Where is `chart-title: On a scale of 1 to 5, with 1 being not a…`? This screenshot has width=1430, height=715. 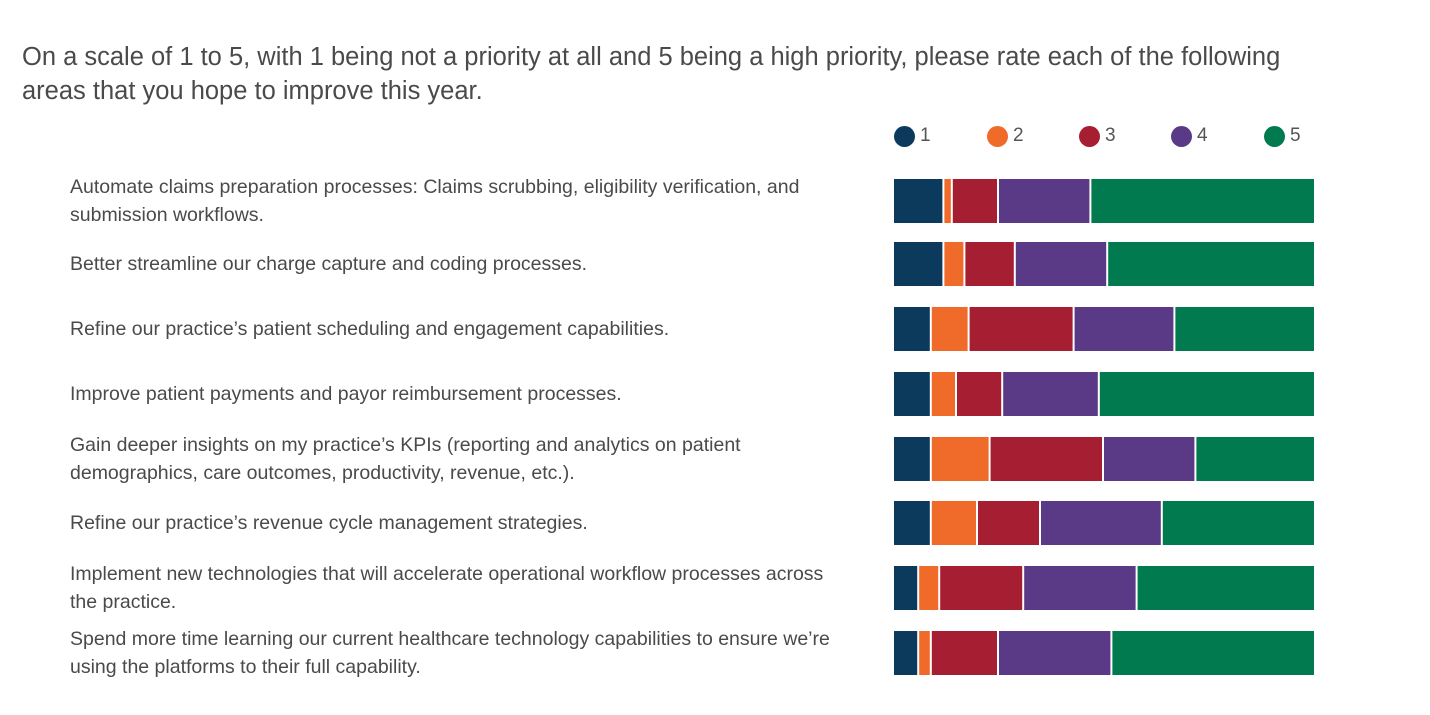
chart-title: On a scale of 1 to 5, with 1 being not a… is located at coordinates (651, 74).